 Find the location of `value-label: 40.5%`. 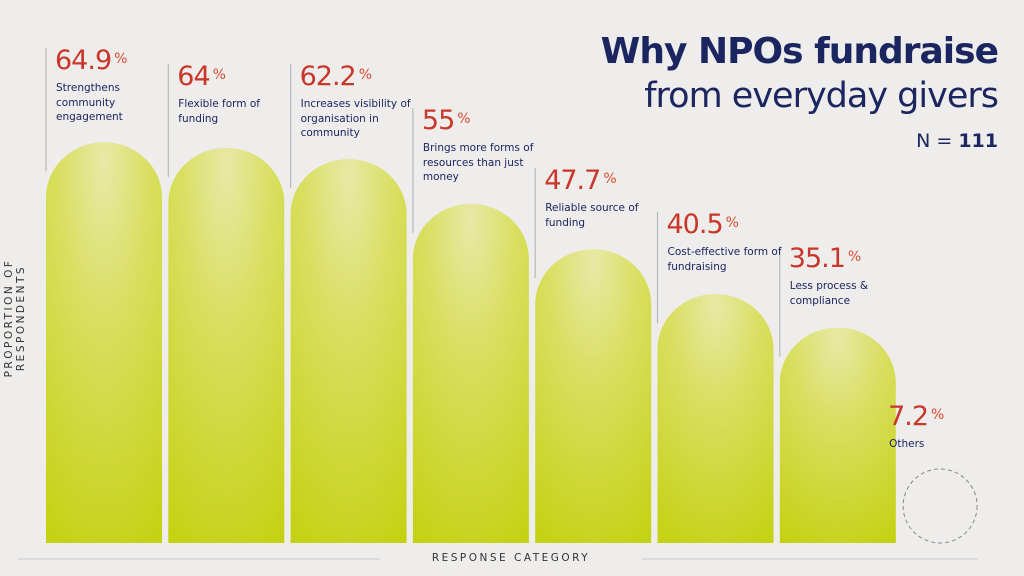

value-label: 40.5% is located at coordinates (702, 224).